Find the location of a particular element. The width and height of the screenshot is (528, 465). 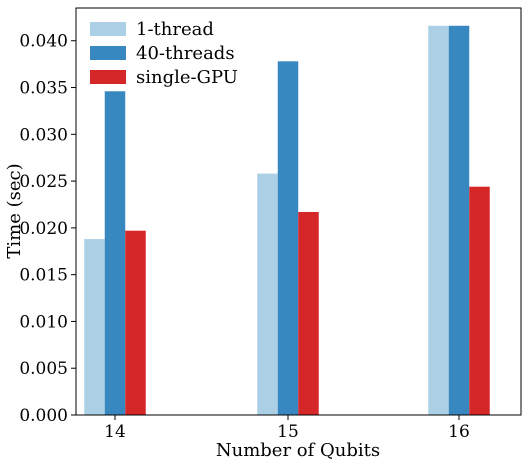

x-tick-label: 16 is located at coordinates (459, 432).